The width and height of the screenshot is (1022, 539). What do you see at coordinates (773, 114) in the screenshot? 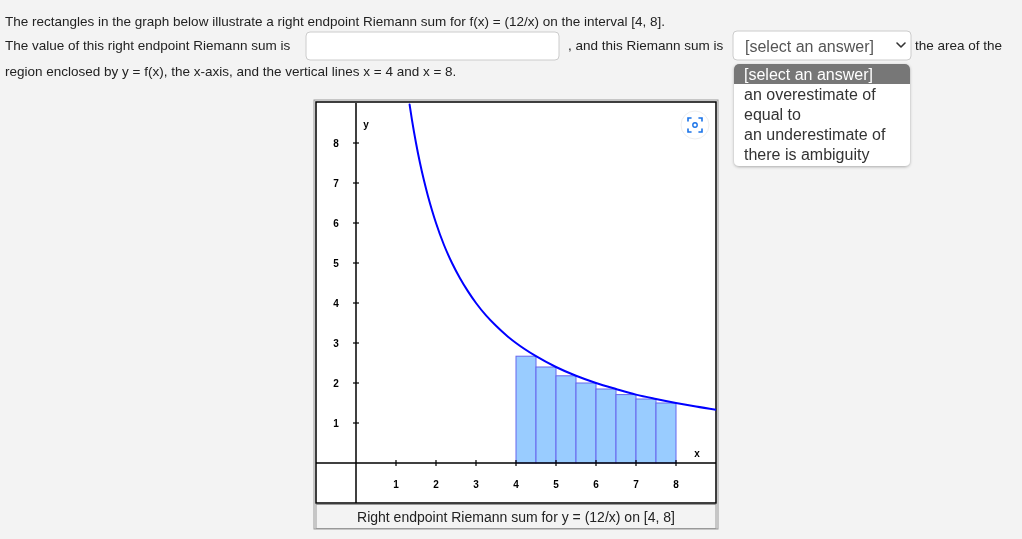
I see `text: equal to` at bounding box center [773, 114].